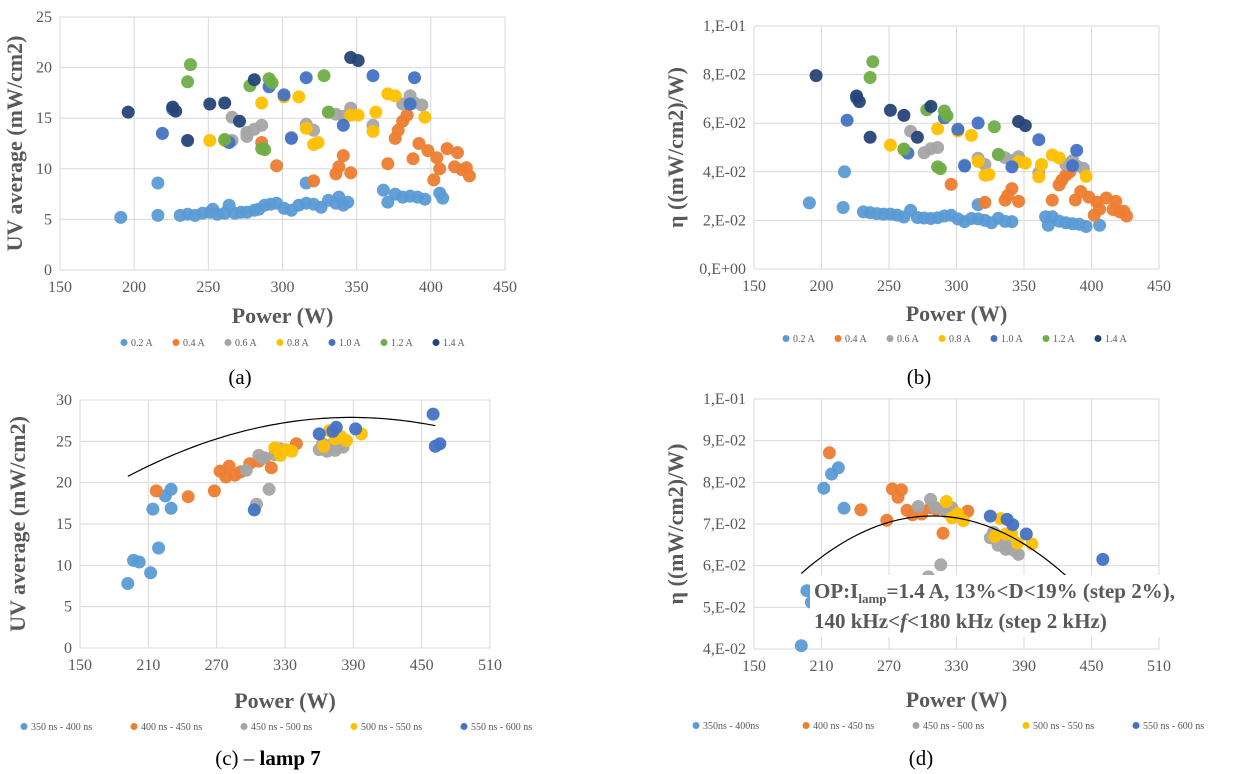 This screenshot has height=774, width=1243. What do you see at coordinates (919, 377) in the screenshot?
I see `caption-b: (b)` at bounding box center [919, 377].